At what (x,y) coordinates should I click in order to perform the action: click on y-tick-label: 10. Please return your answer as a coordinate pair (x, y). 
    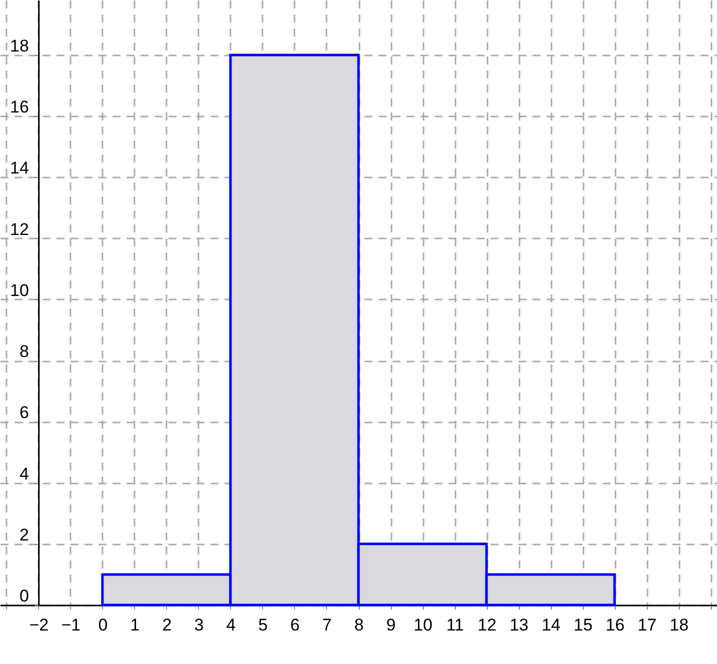
    Looking at the image, I should click on (19, 290).